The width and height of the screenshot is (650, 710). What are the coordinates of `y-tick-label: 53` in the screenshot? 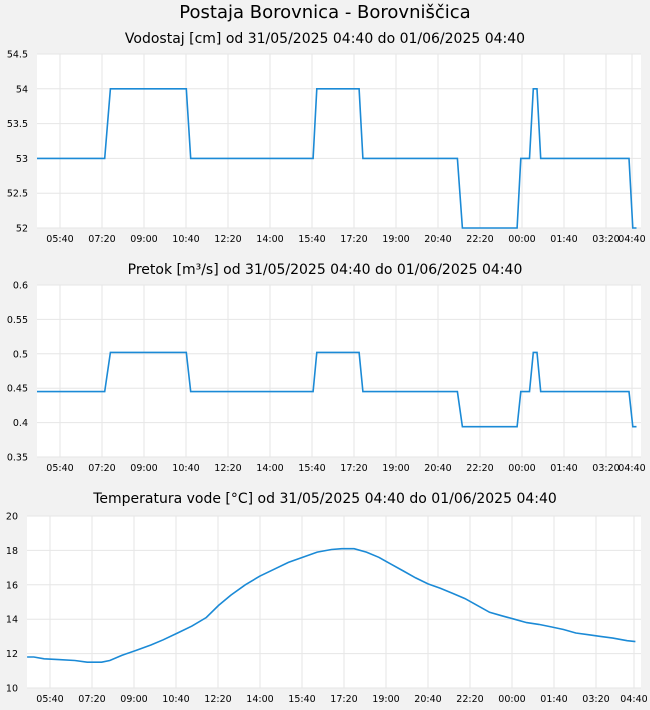 It's located at (22, 159).